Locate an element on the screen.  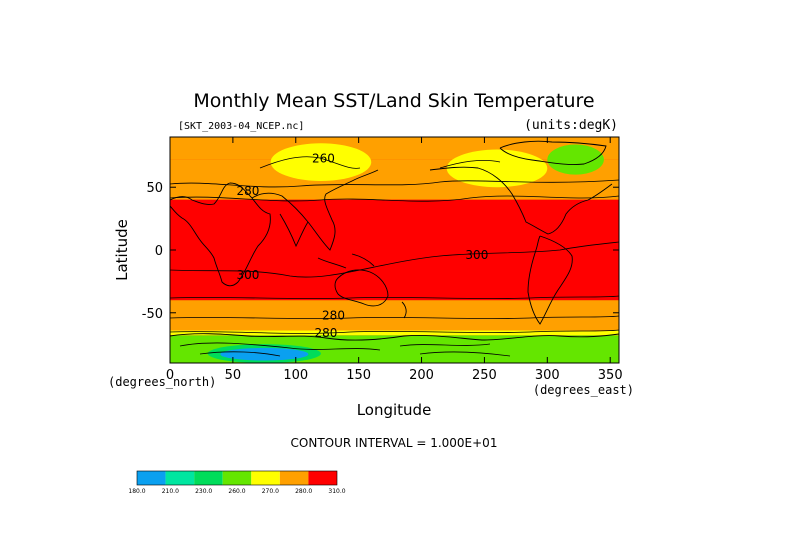
x-tick-label-5: 250 is located at coordinates (484, 375).